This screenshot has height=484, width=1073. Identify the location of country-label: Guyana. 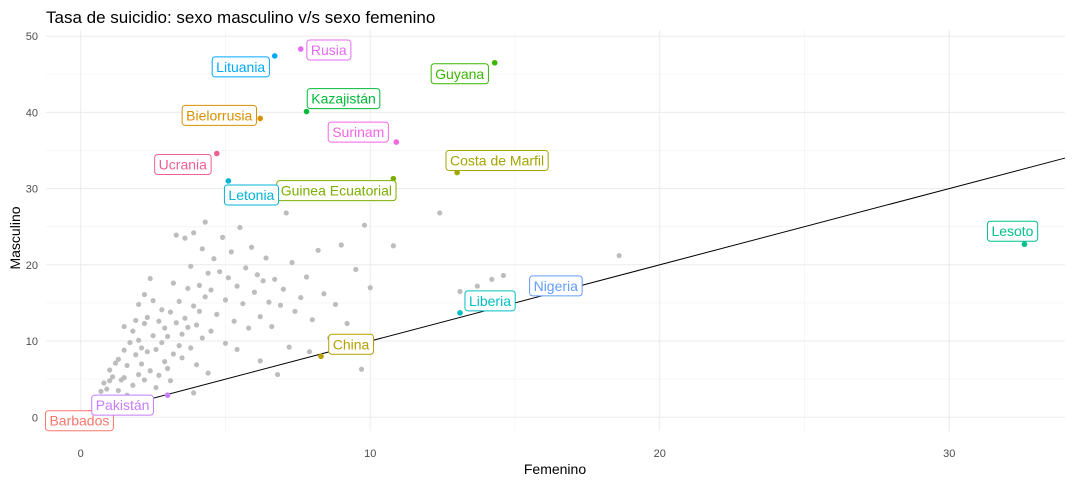
(459, 74).